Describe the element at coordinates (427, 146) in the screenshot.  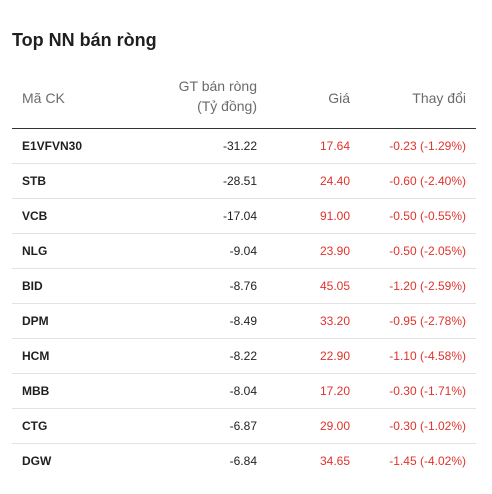
I see `change-value: -0.23 (-1.29%)` at that location.